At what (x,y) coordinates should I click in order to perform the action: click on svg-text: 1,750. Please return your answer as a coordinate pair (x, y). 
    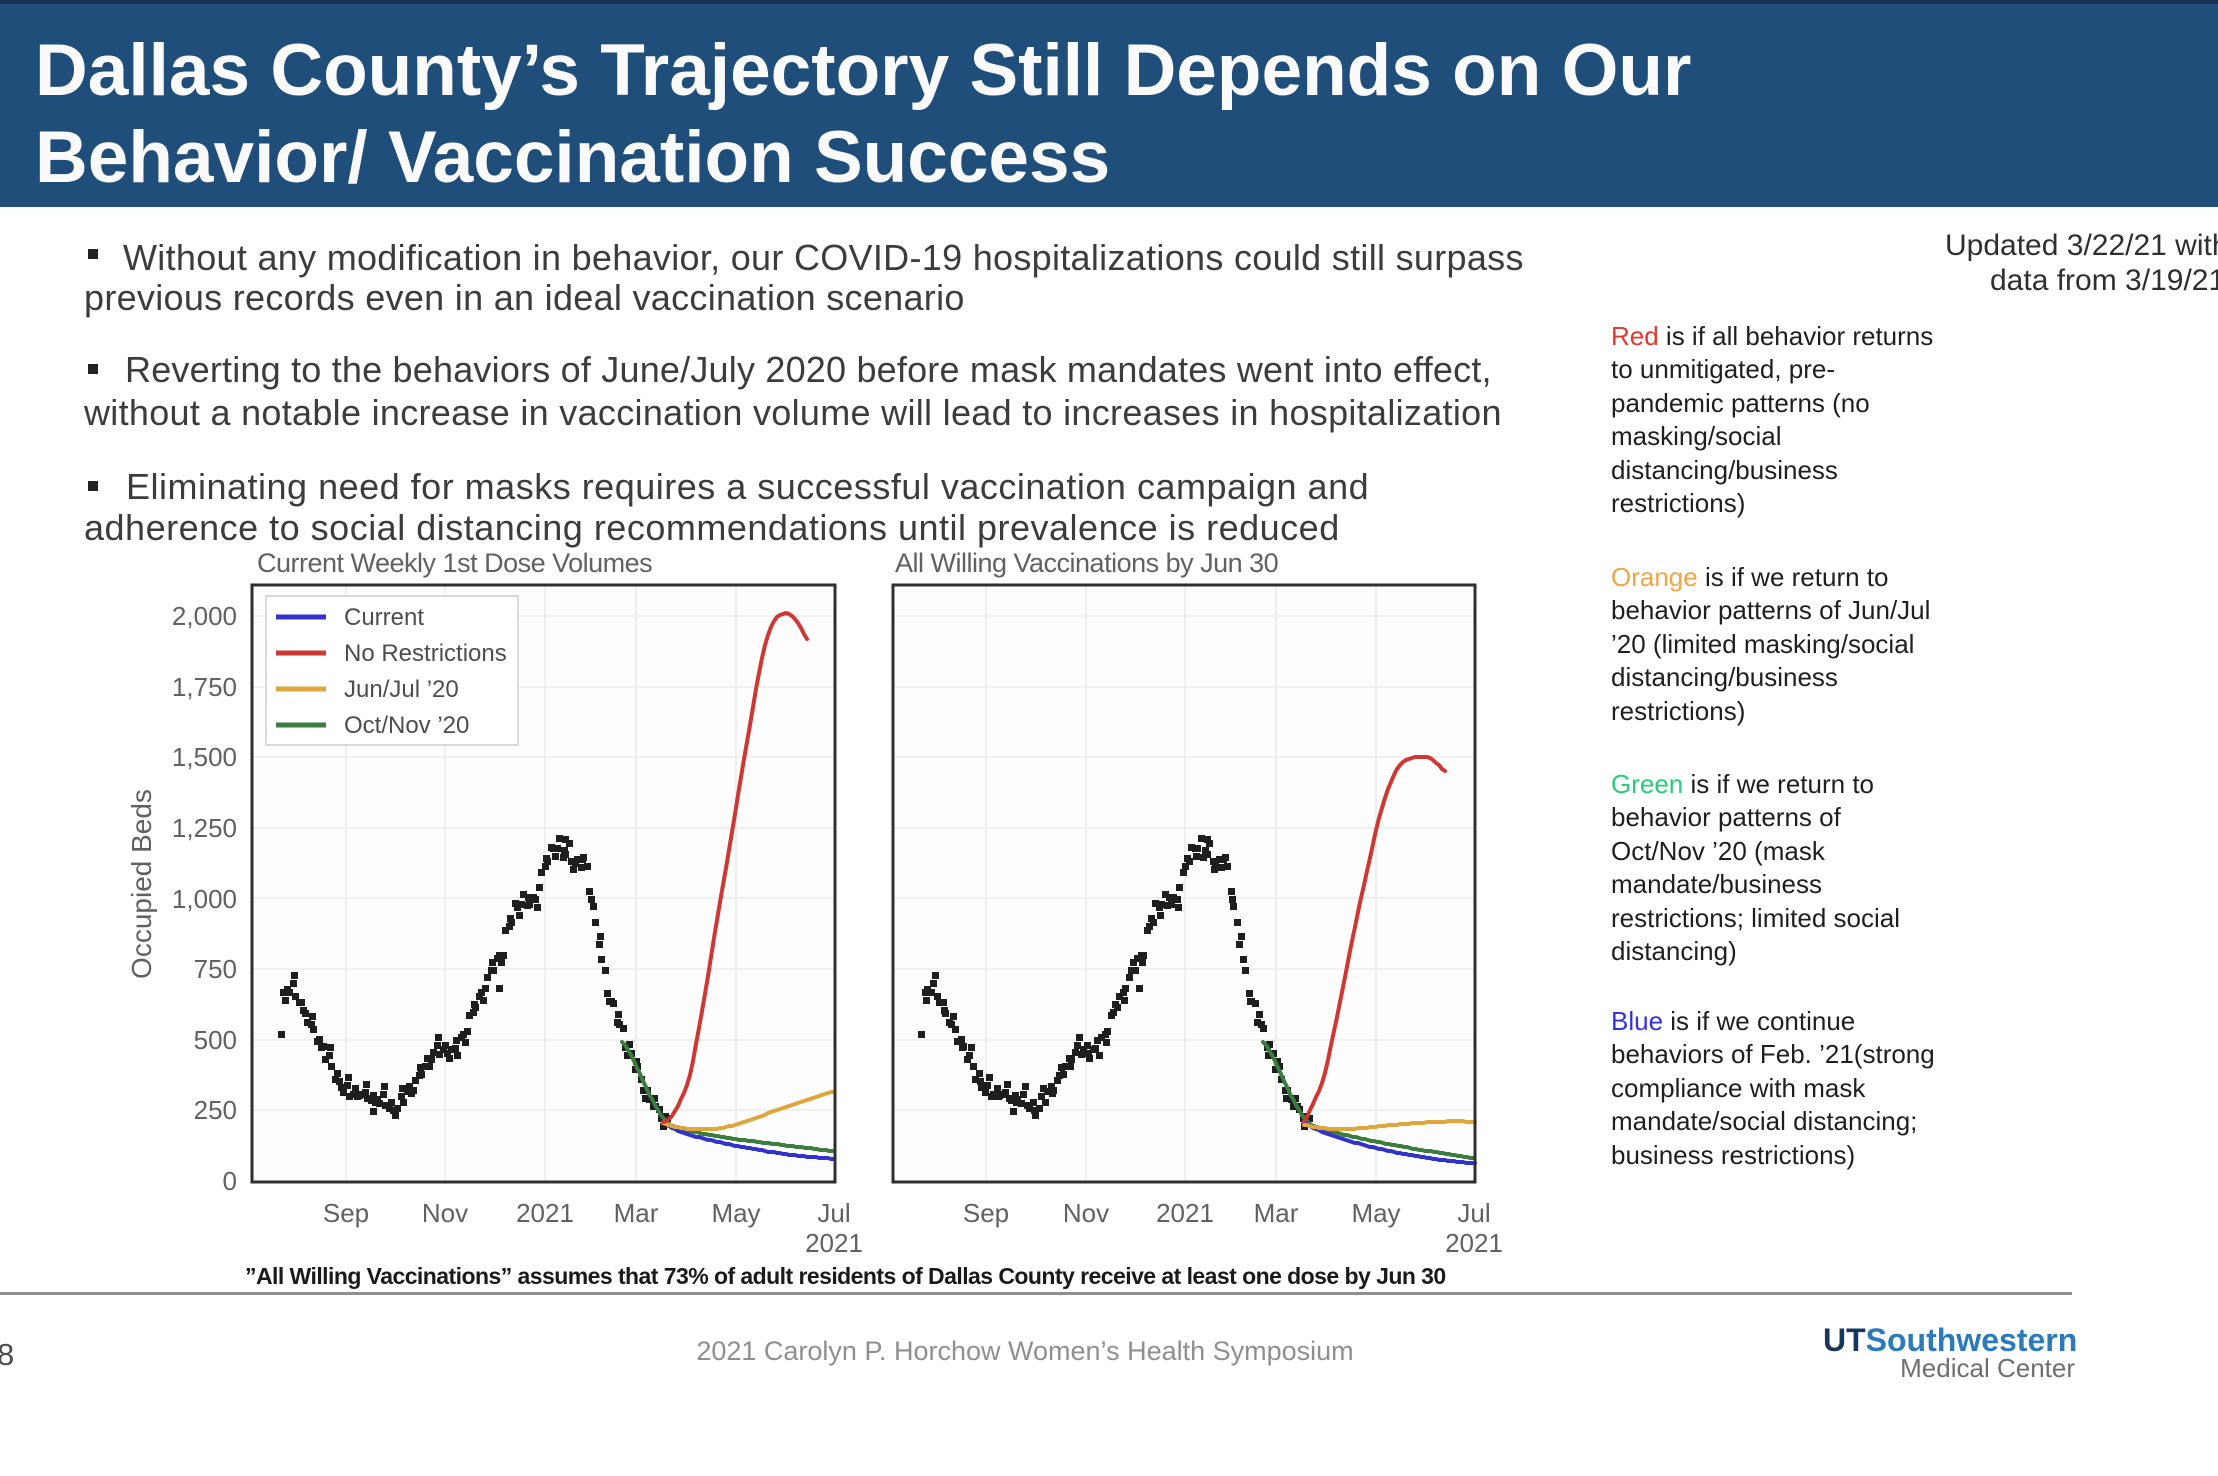
    Looking at the image, I should click on (204, 687).